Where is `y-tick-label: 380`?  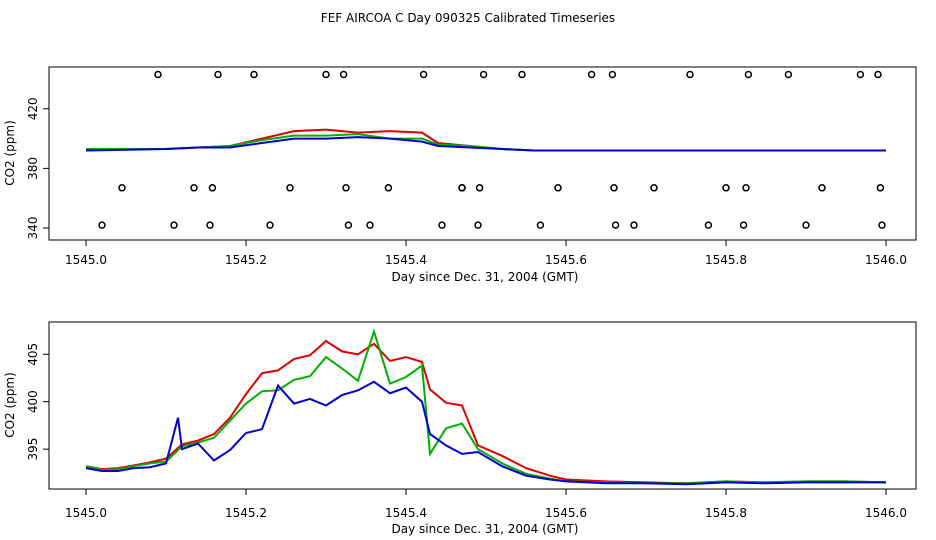 y-tick-label: 380 is located at coordinates (33, 168).